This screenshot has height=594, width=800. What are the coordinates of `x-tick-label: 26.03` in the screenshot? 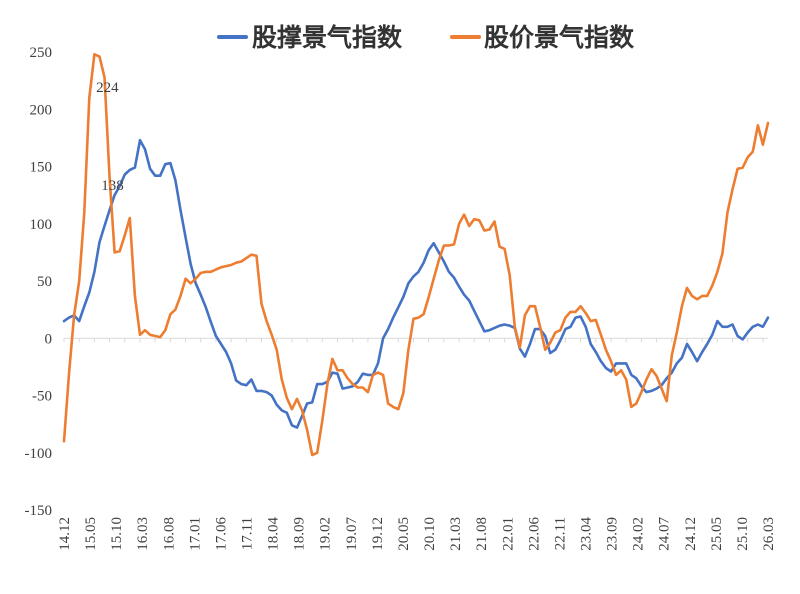 It's located at (769, 534).